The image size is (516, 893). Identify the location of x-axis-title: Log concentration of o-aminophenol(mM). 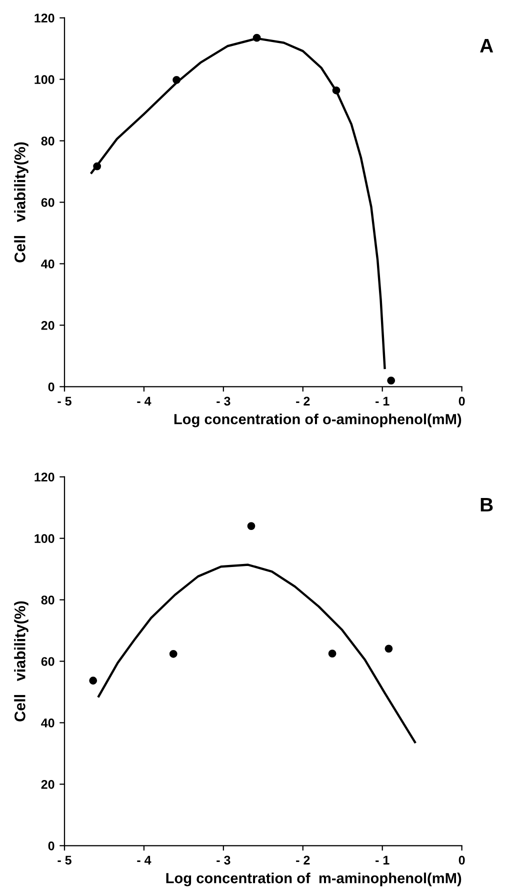
(318, 421).